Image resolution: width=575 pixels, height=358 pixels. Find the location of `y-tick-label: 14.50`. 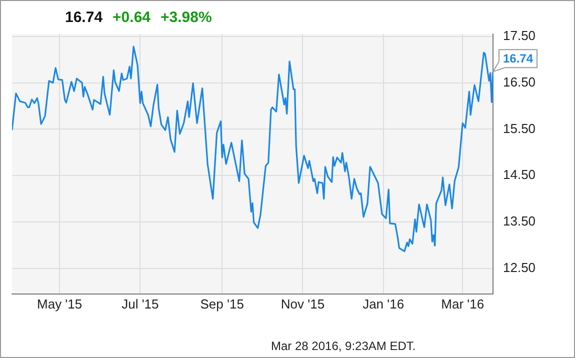

y-tick-label: 14.50 is located at coordinates (519, 174).